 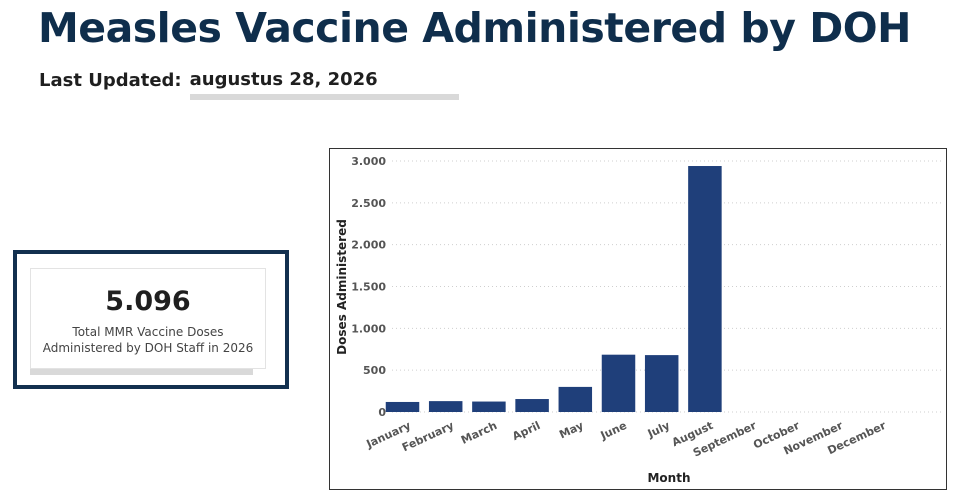 I want to click on bar-april, so click(x=532, y=405).